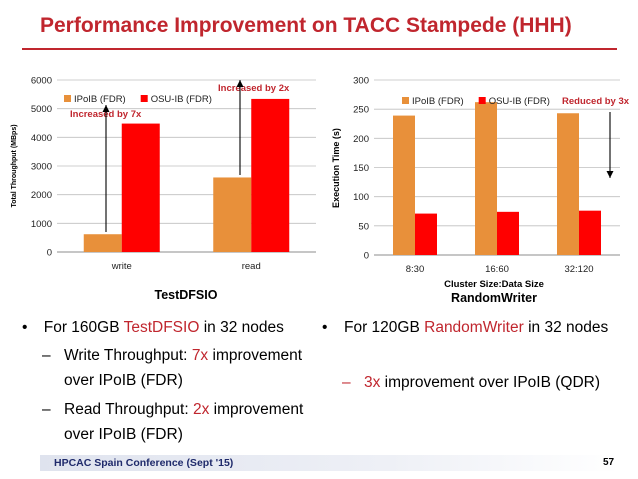 The image size is (638, 479). I want to click on footer-bar, so click(330, 463).